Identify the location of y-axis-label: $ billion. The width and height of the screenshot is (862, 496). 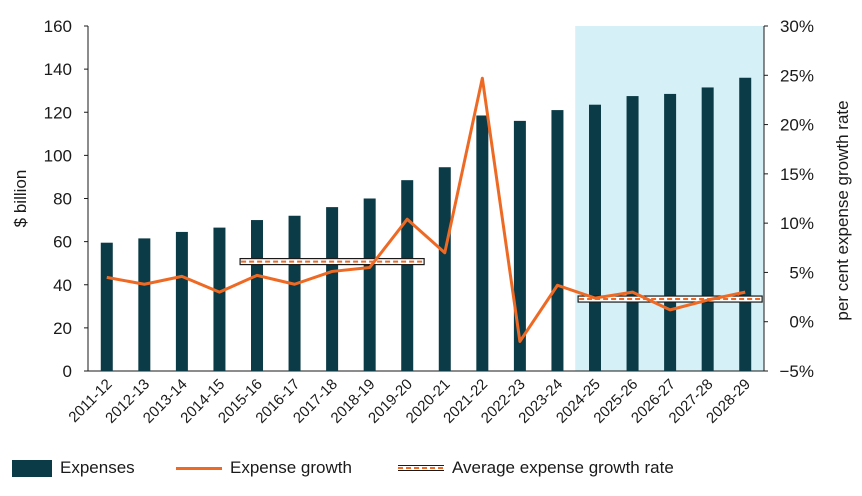
(20, 199).